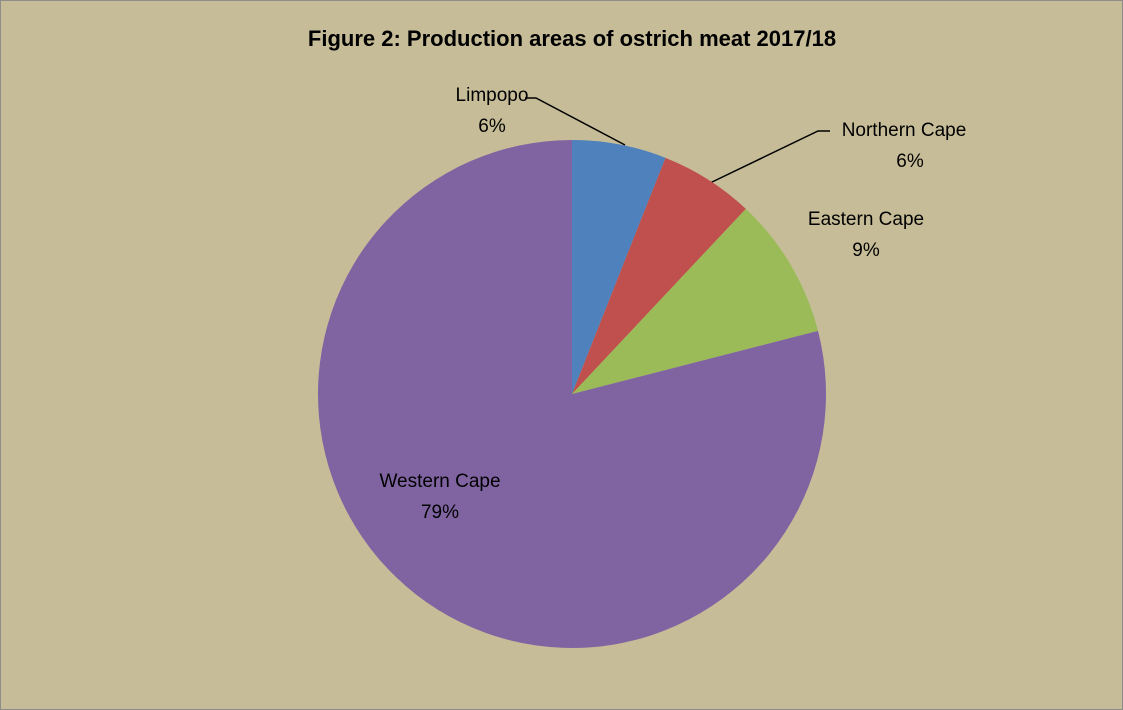  I want to click on slice-label: Northern Cape, so click(904, 130).